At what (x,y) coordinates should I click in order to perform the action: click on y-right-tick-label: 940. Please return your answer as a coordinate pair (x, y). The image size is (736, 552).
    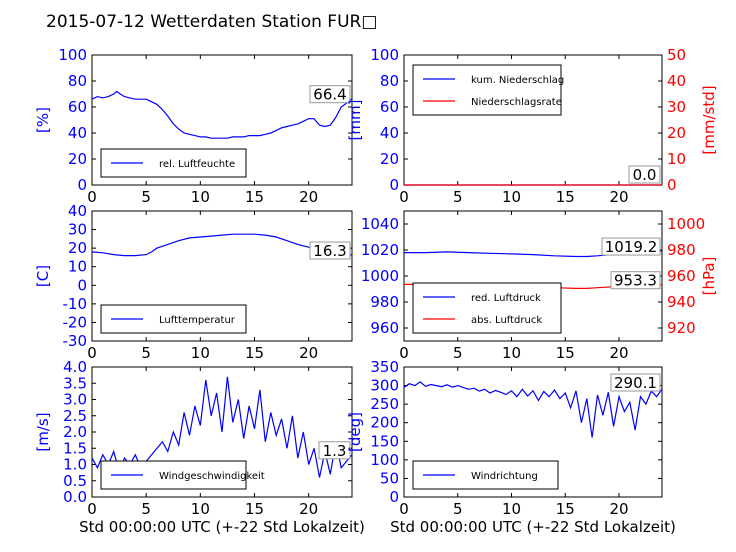
    Looking at the image, I should click on (681, 302).